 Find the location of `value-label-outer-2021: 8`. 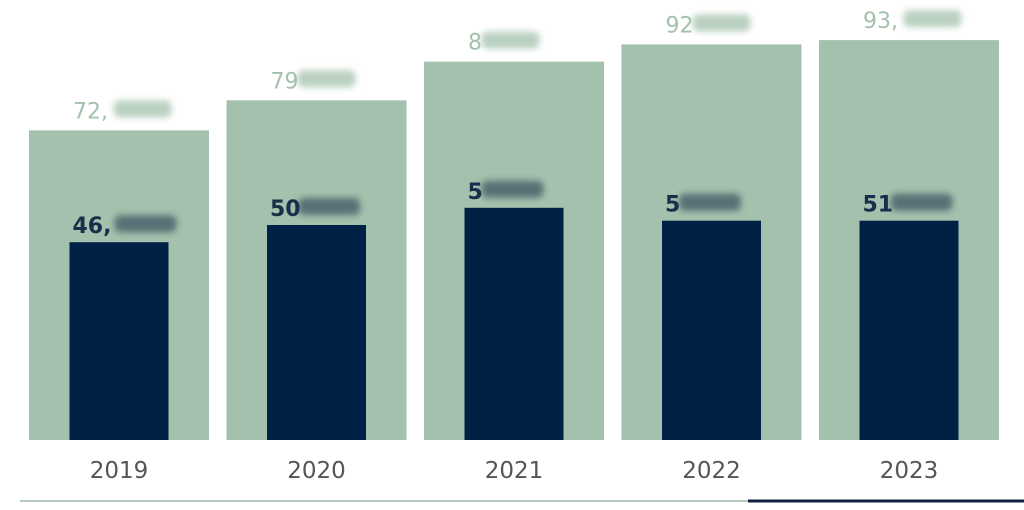

value-label-outer-2021: 8 is located at coordinates (475, 43).